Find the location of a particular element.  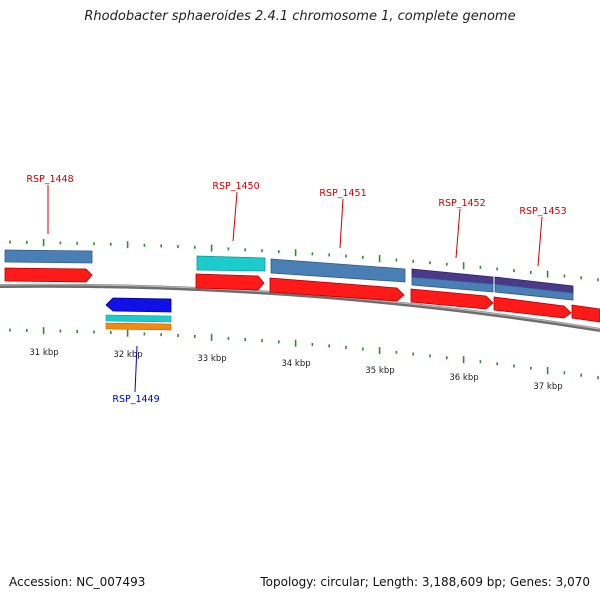

lower-tick-row is located at coordinates (304, 353).